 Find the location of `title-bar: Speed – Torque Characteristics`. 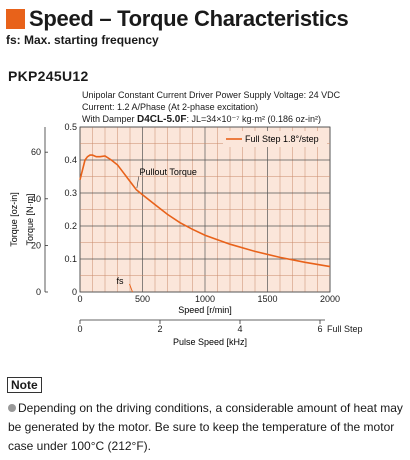

title-bar: Speed – Torque Characteristics is located at coordinates (177, 19).